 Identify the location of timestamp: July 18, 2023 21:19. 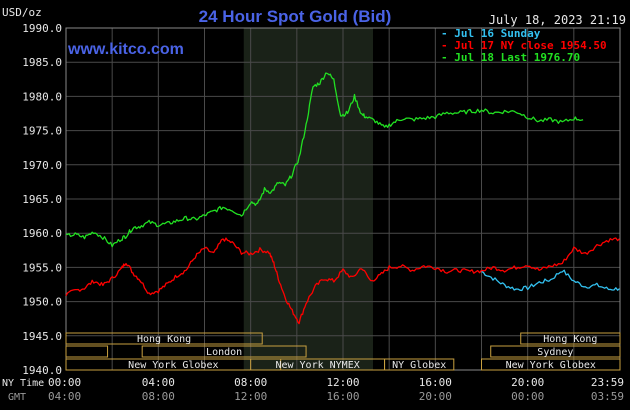
(557, 20).